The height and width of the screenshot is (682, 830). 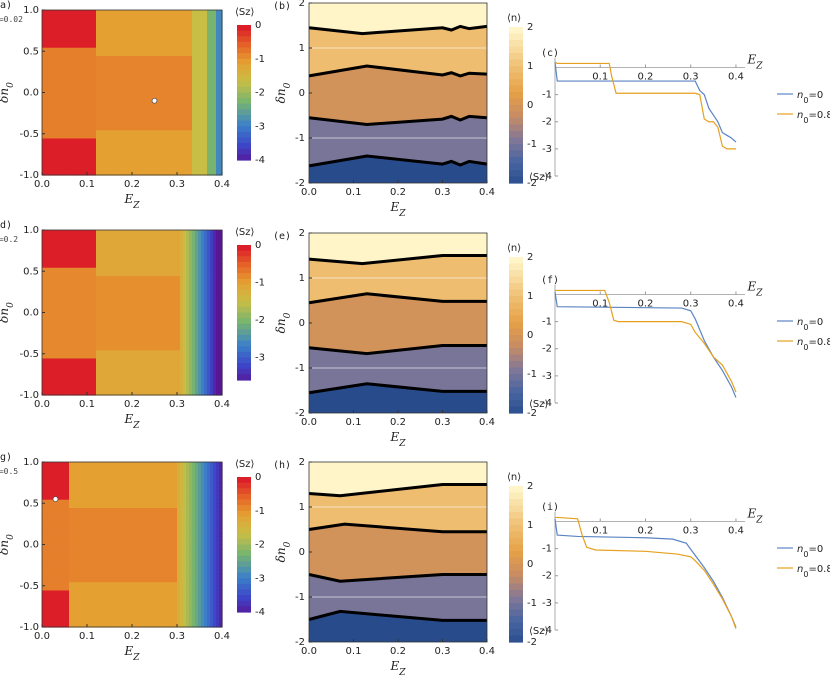 What do you see at coordinates (244, 12) in the screenshot?
I see `colorbar-title: ⟨Sz⟩` at bounding box center [244, 12].